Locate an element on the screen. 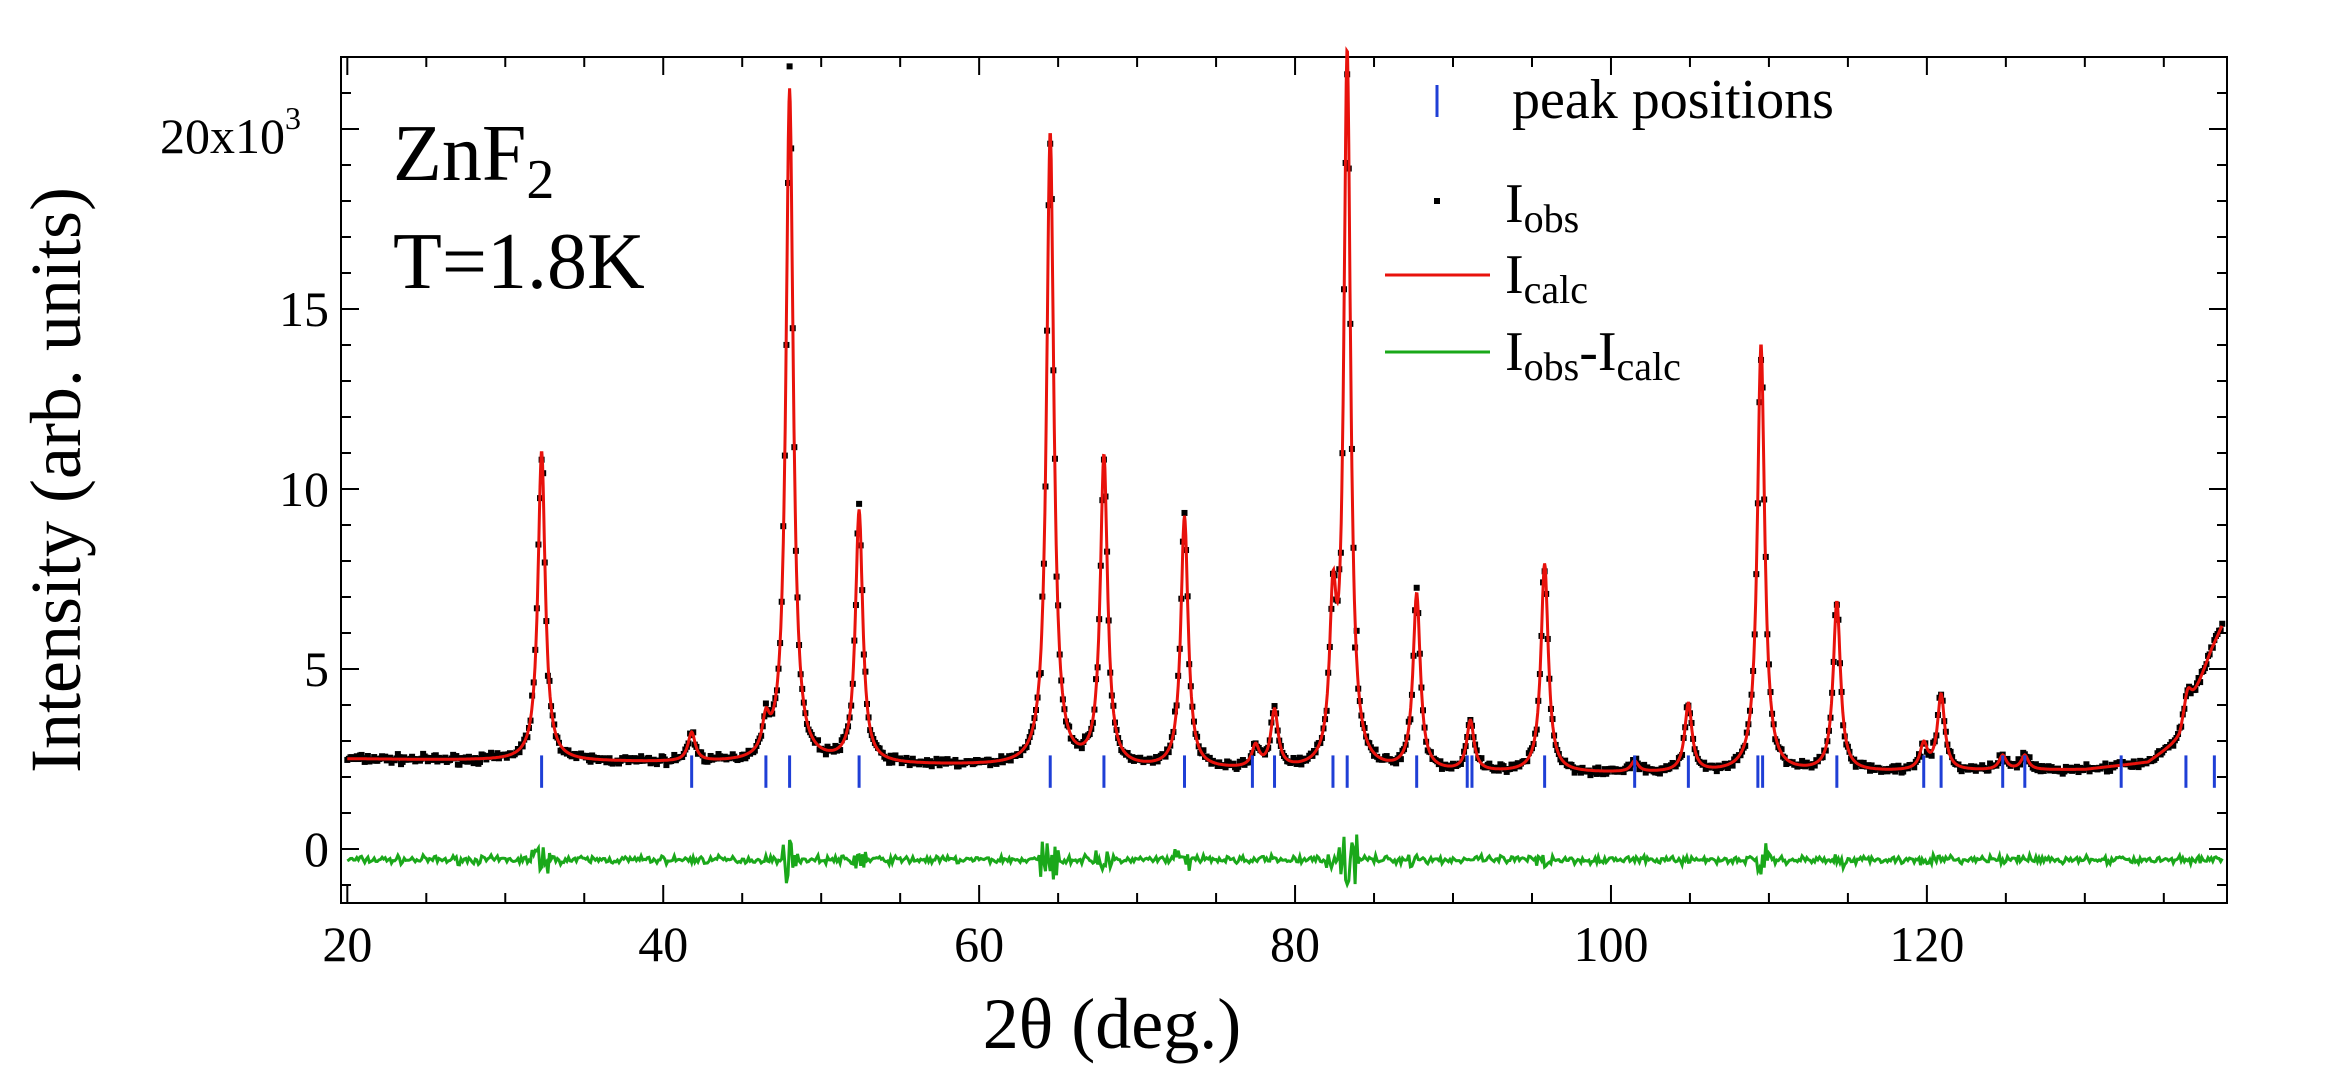  legend-peak-label: peak positions is located at coordinates (1673, 100).